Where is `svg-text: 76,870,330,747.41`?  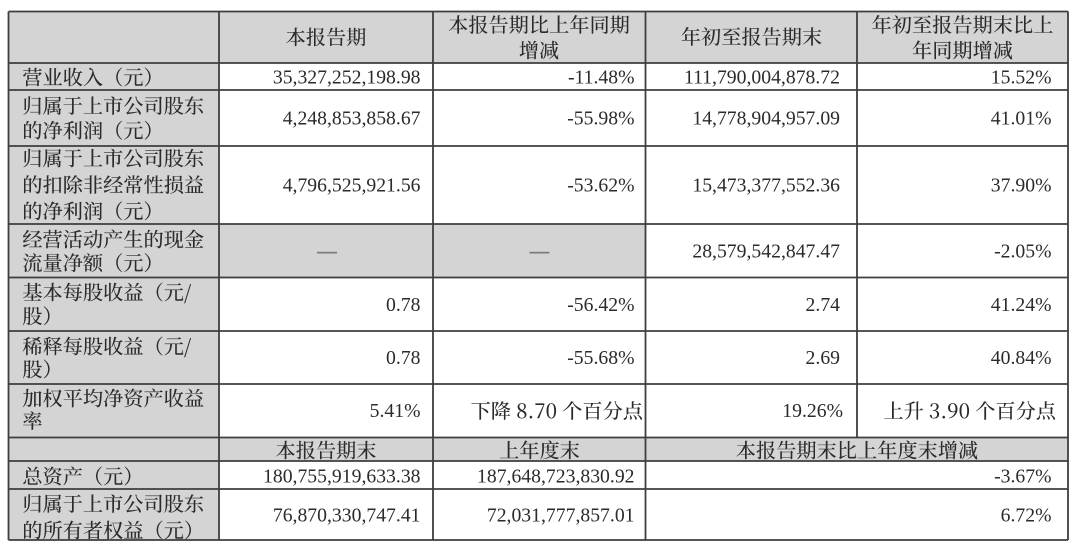
svg-text: 76,870,330,747.41 is located at coordinates (347, 516).